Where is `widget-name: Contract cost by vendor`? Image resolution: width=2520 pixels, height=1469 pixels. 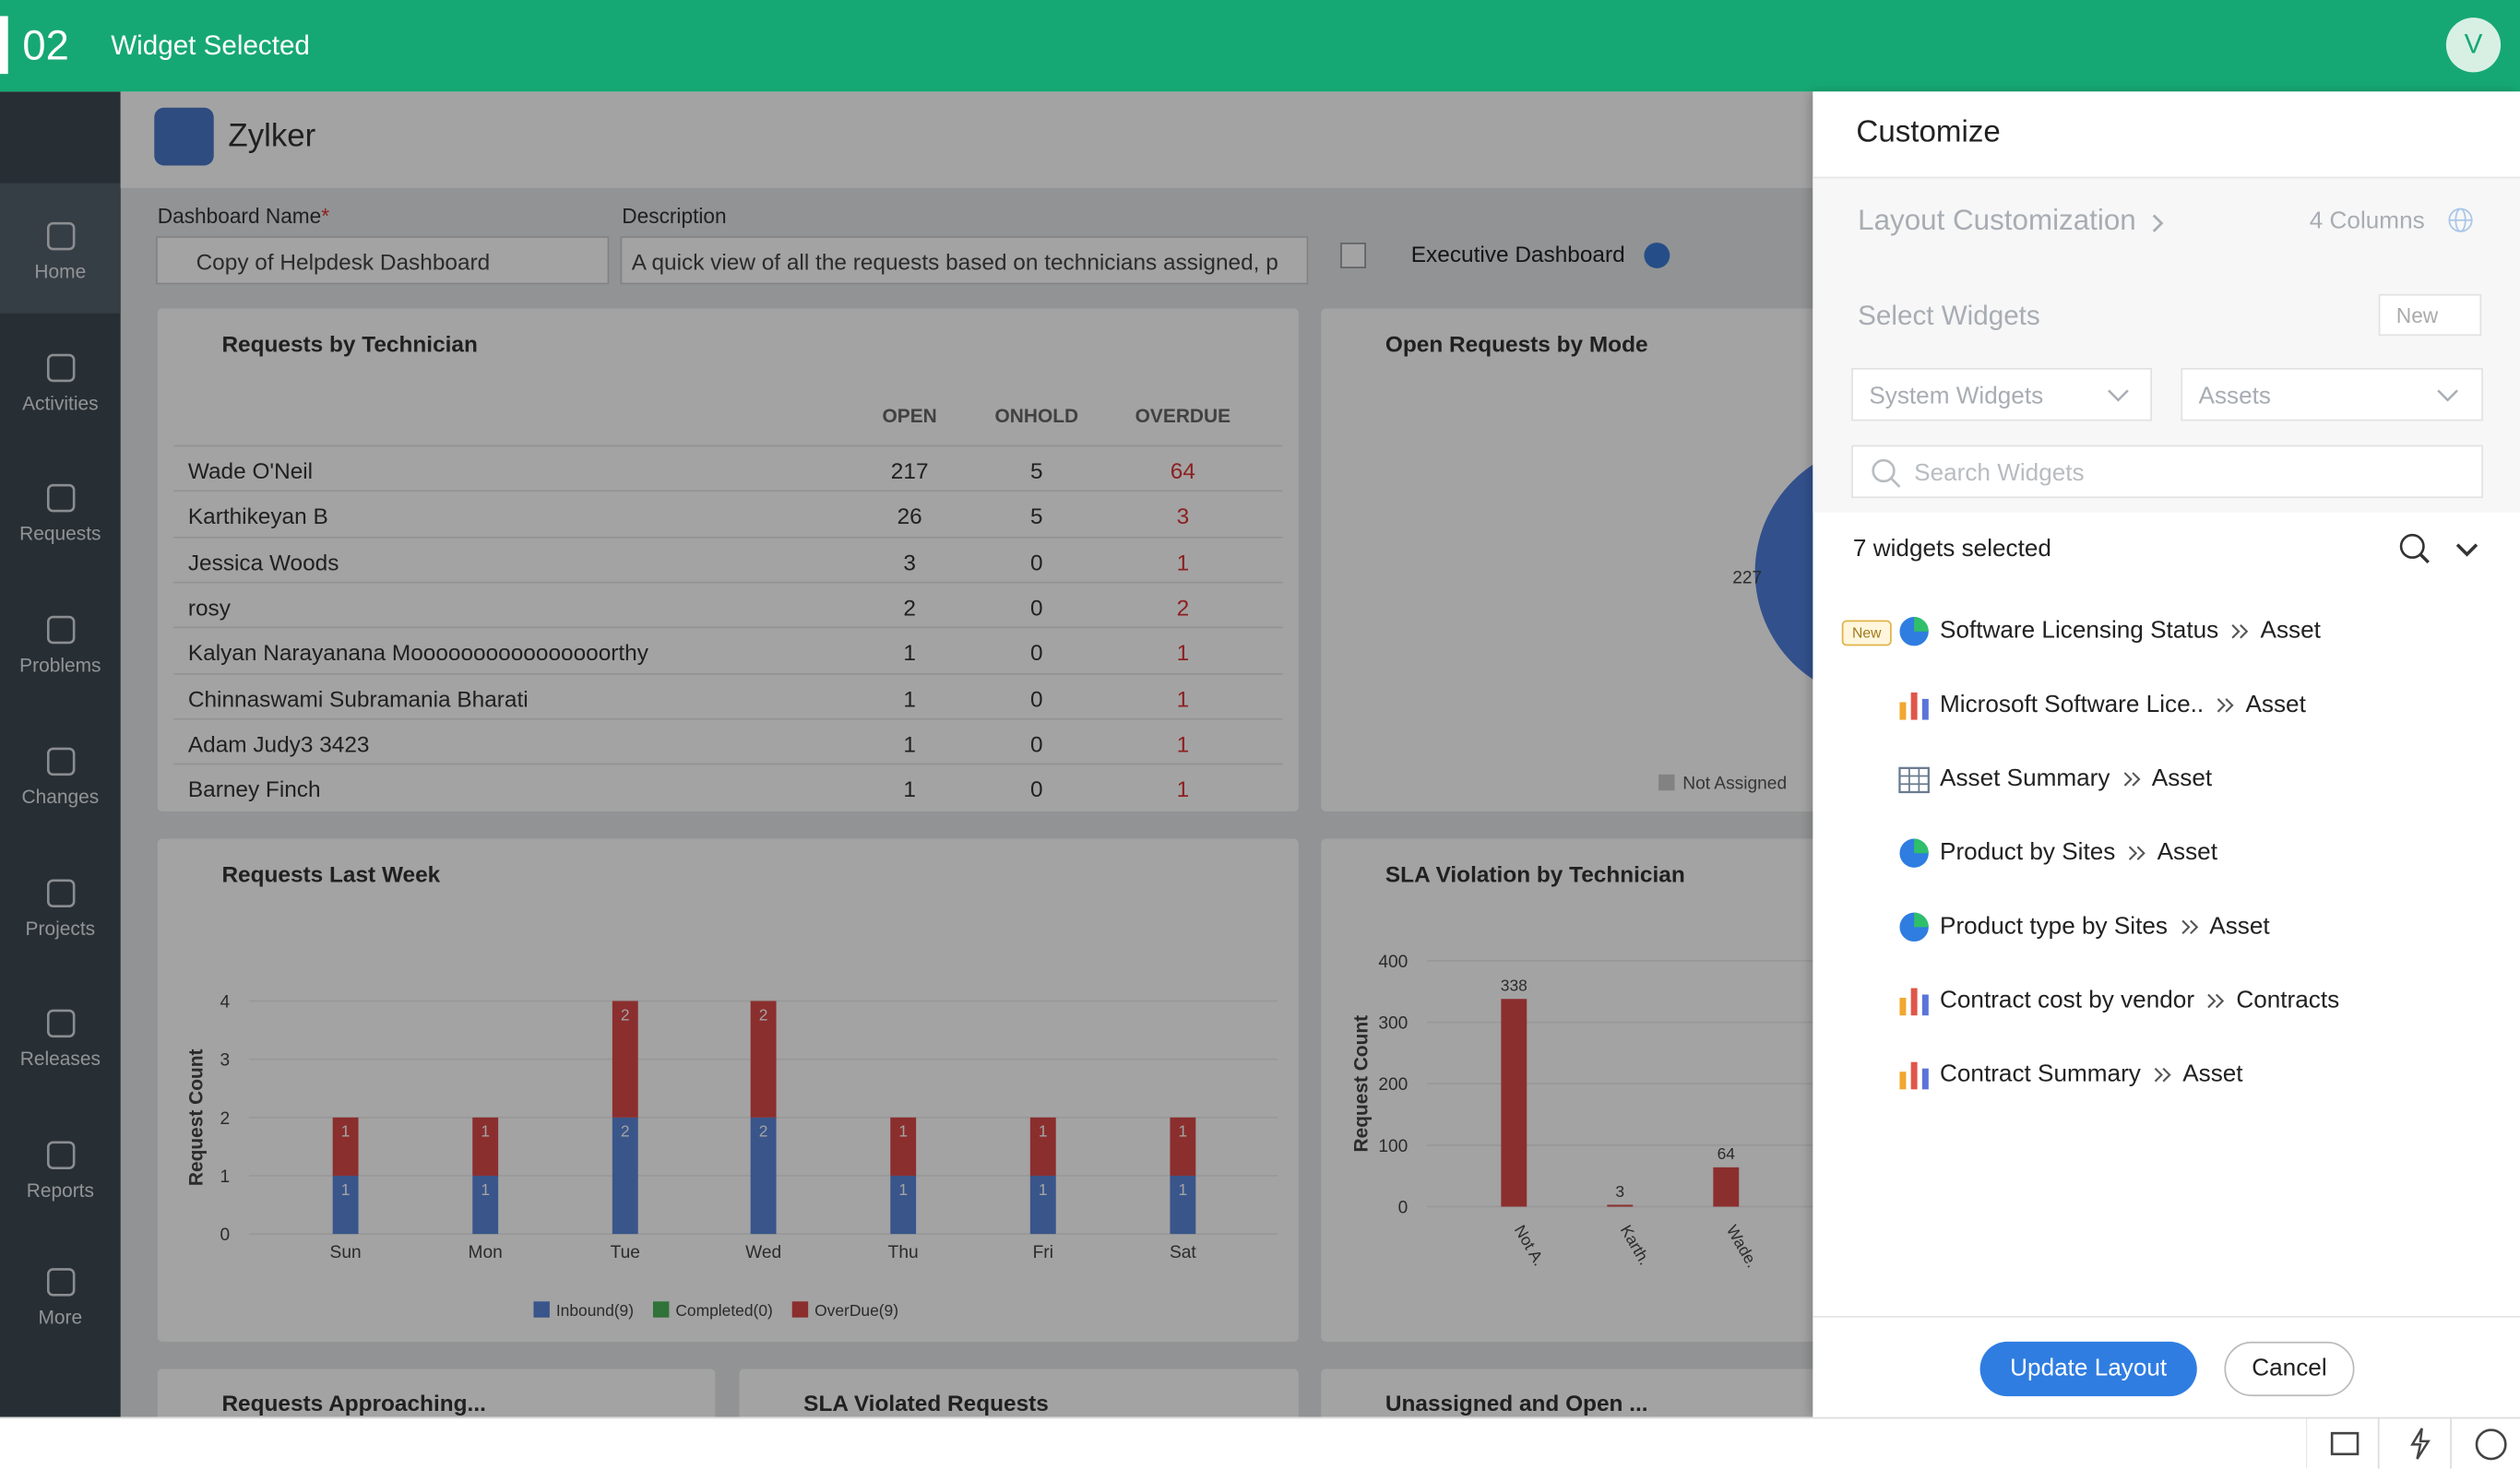
widget-name: Contract cost by vendor is located at coordinates (2067, 1000).